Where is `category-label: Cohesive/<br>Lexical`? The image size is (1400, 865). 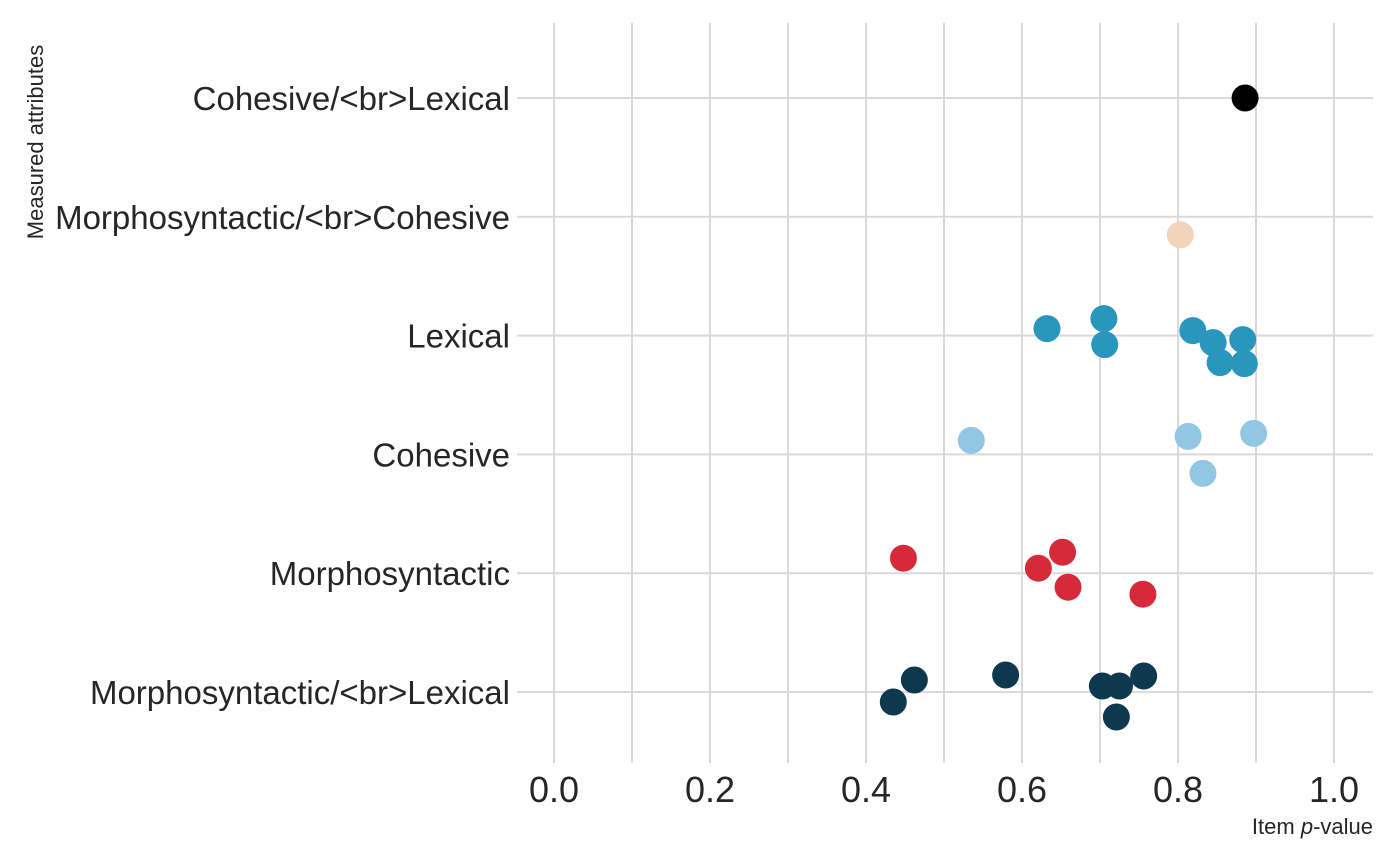
category-label: Cohesive/<br>Lexical is located at coordinates (351, 98).